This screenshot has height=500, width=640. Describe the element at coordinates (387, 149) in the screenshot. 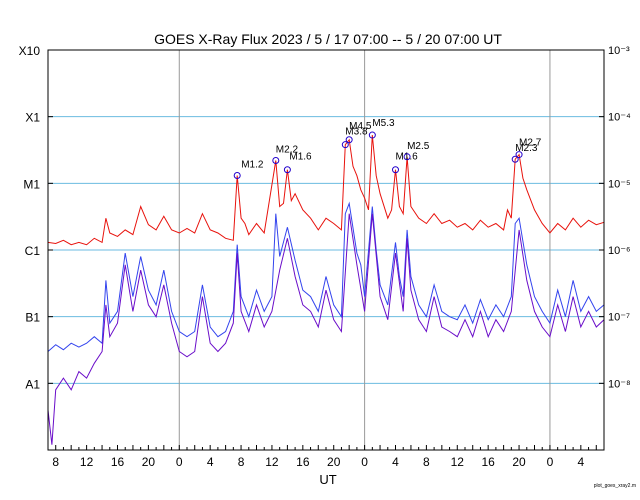

I see `annotation-group: M1.2M2.2M1.6M3.8M4.5 M5.3M1.6M2.5 M2.3M2.7` at that location.